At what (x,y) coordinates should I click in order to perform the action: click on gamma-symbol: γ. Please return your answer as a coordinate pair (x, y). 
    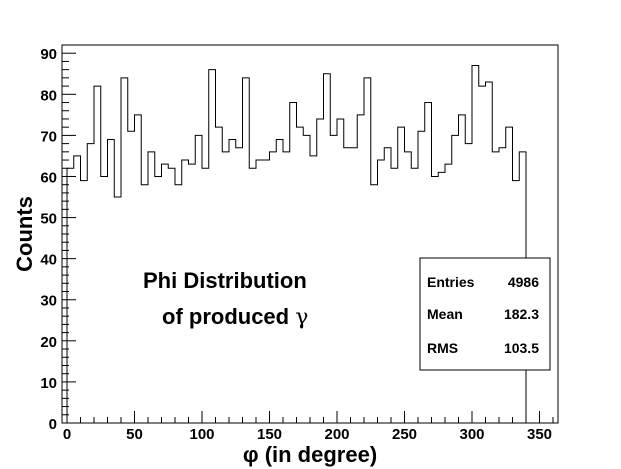
    Looking at the image, I should click on (301, 317).